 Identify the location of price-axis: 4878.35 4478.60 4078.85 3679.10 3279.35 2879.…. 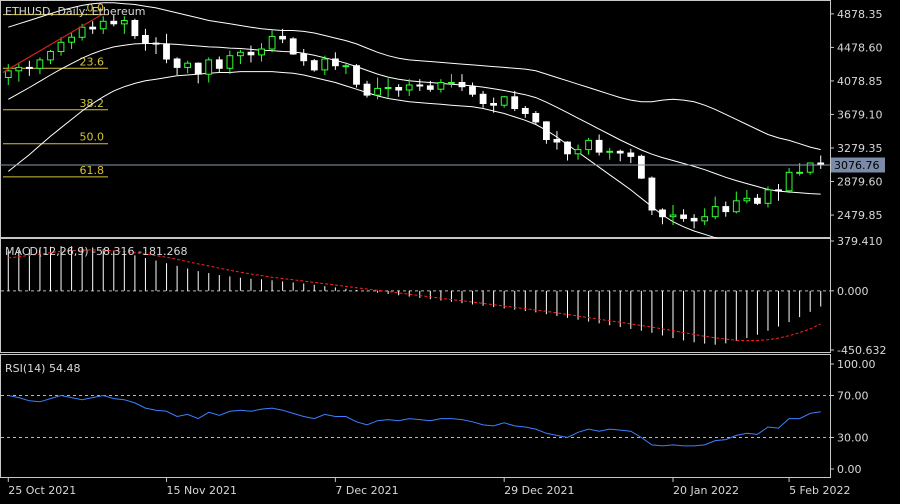
(856, 115).